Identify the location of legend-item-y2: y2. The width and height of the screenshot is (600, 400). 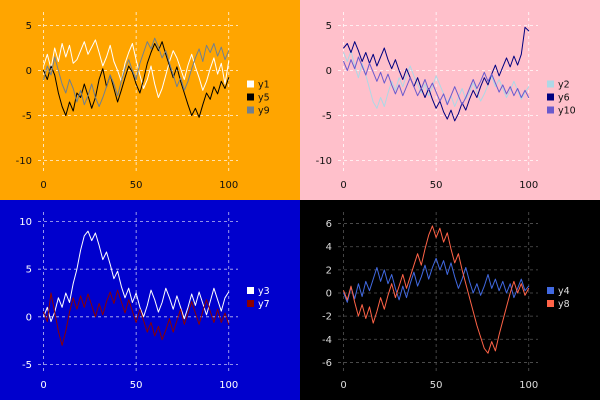
(558, 85).